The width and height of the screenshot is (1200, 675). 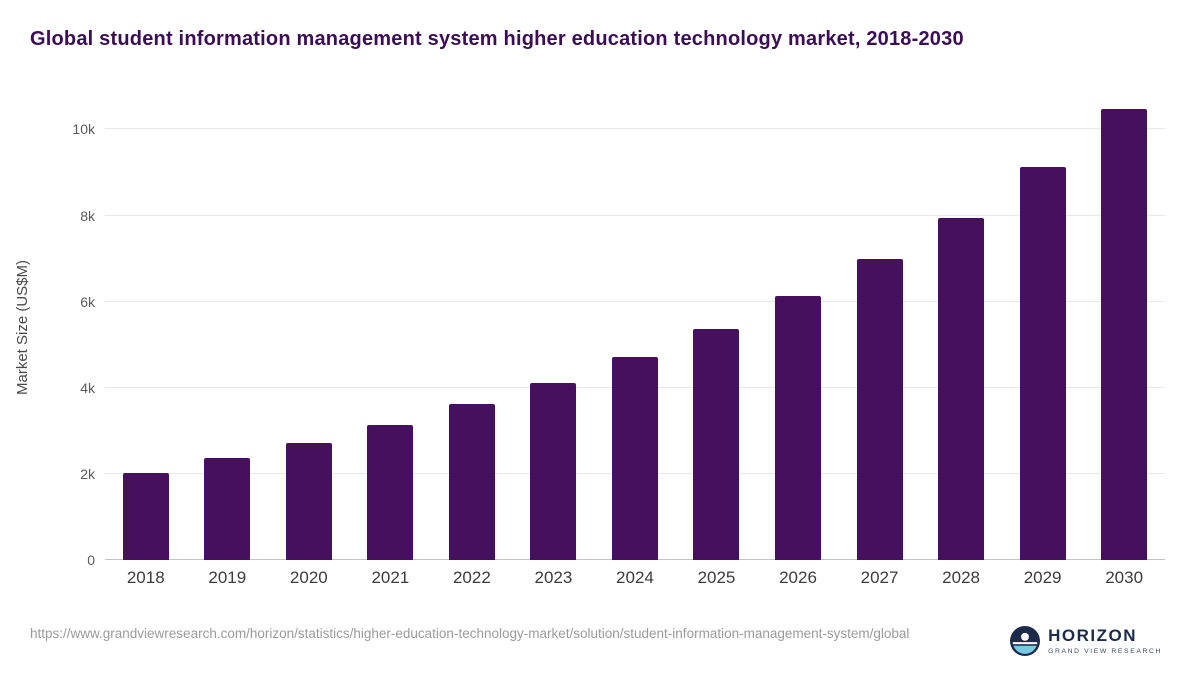 I want to click on x-label-2030: 2030, so click(x=1124, y=577).